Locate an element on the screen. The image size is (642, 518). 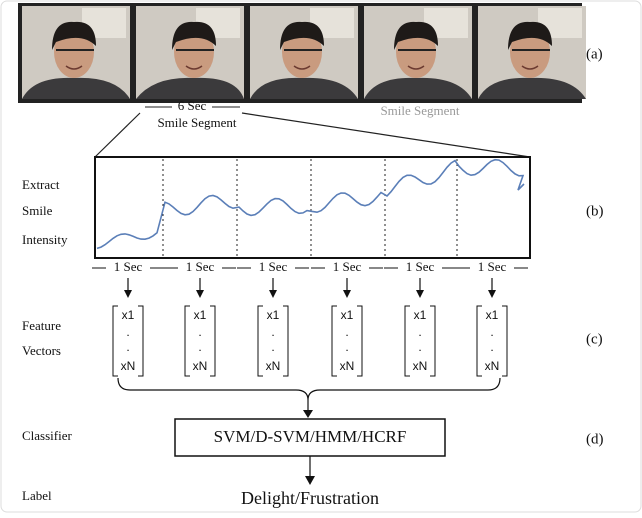
classifier-name: SVM/D-SVM/HMM/HCRF is located at coordinates (310, 436).